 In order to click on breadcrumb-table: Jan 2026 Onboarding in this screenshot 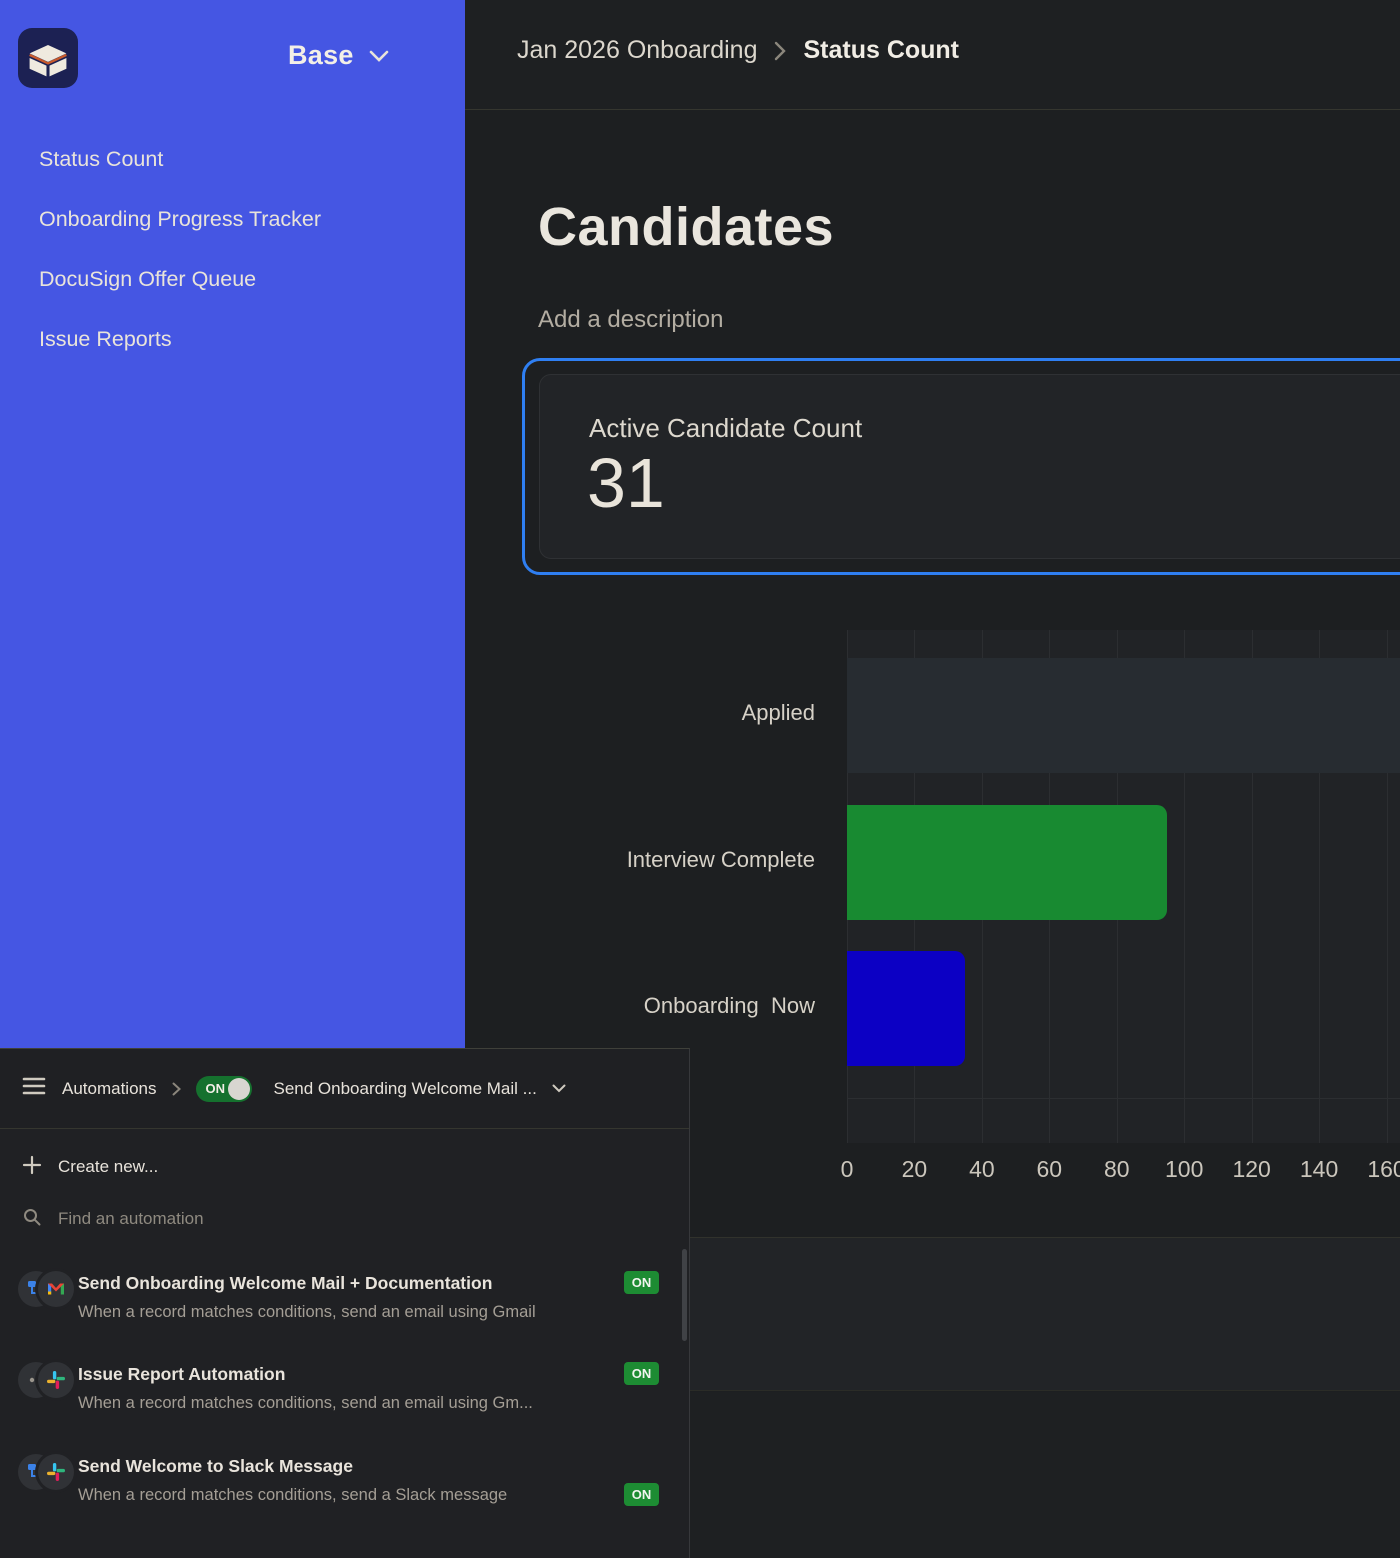, I will do `click(637, 50)`.